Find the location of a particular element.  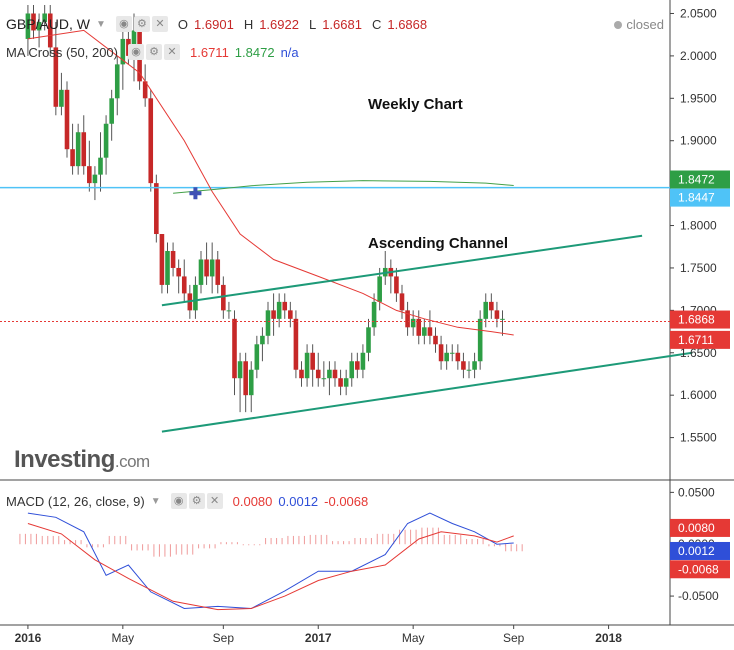

price-tick-label: 1.9000 is located at coordinates (698, 141).